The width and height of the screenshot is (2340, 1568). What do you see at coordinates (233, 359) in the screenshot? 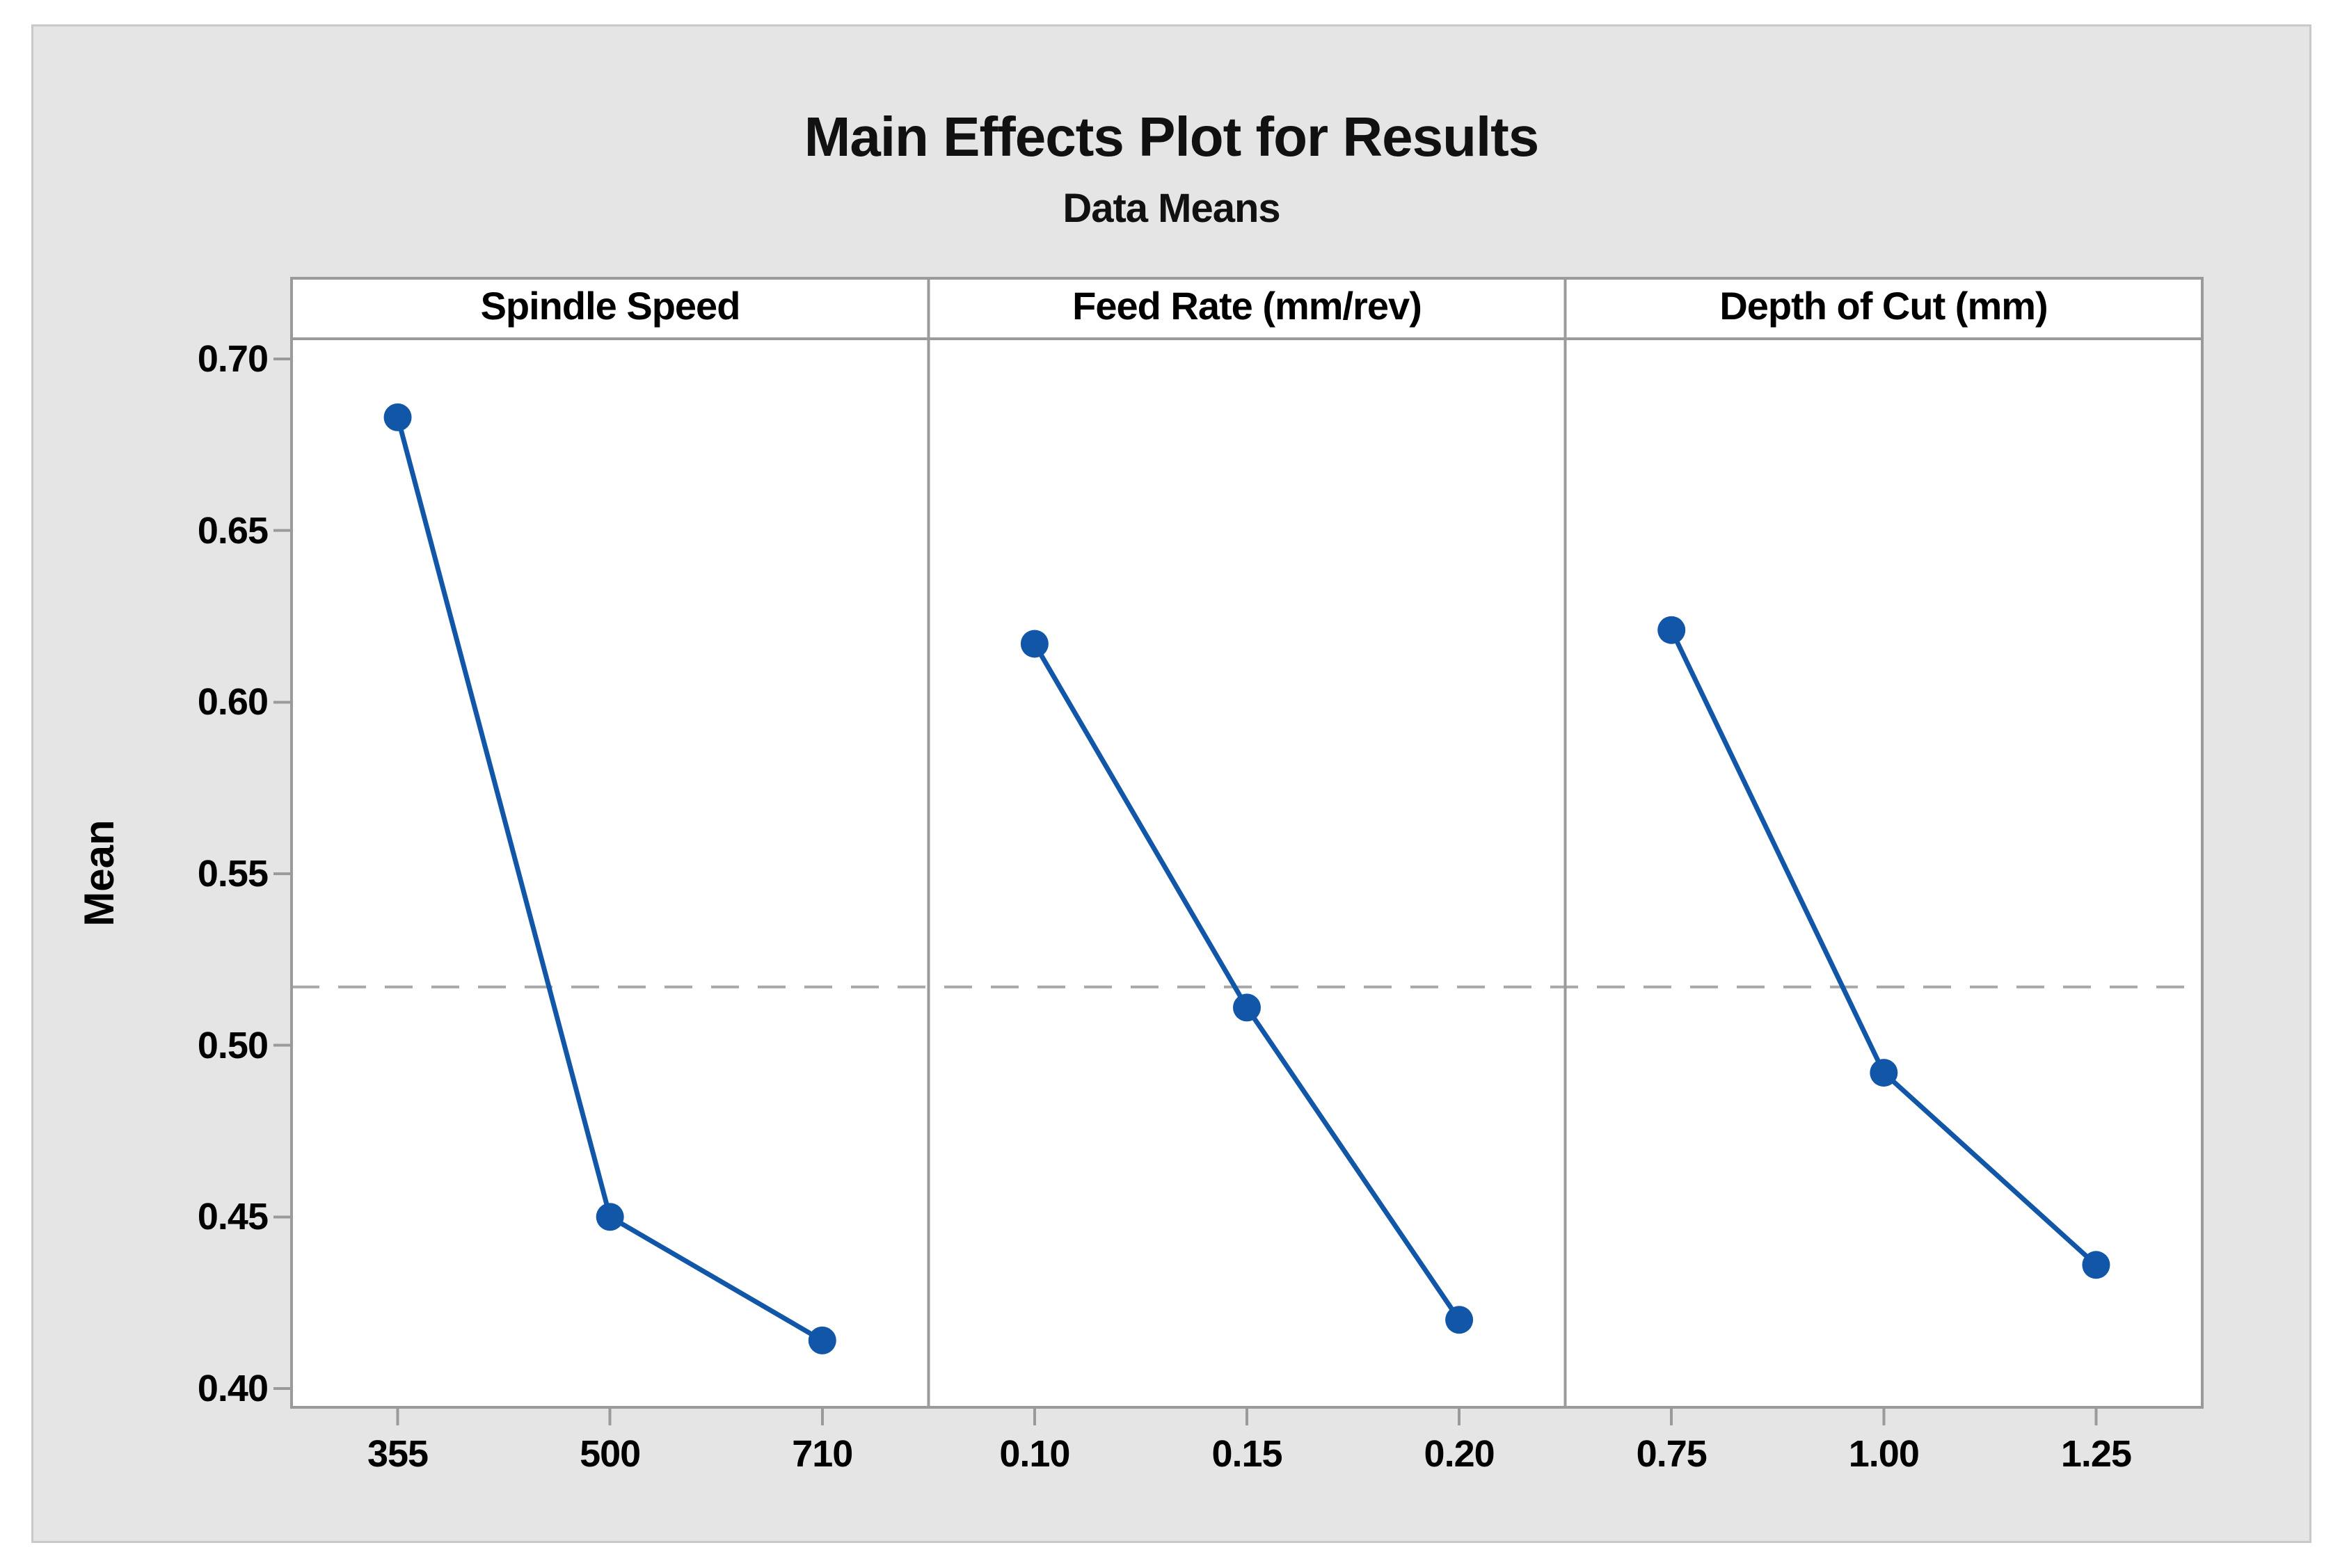
I see `y-tick-label: 0.70` at bounding box center [233, 359].